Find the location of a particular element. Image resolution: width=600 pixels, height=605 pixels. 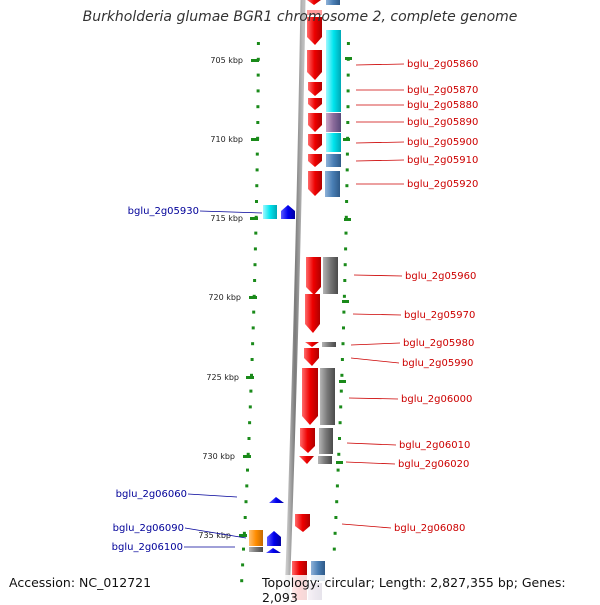

gene-label: bglu_2g06080 is located at coordinates (429, 528).